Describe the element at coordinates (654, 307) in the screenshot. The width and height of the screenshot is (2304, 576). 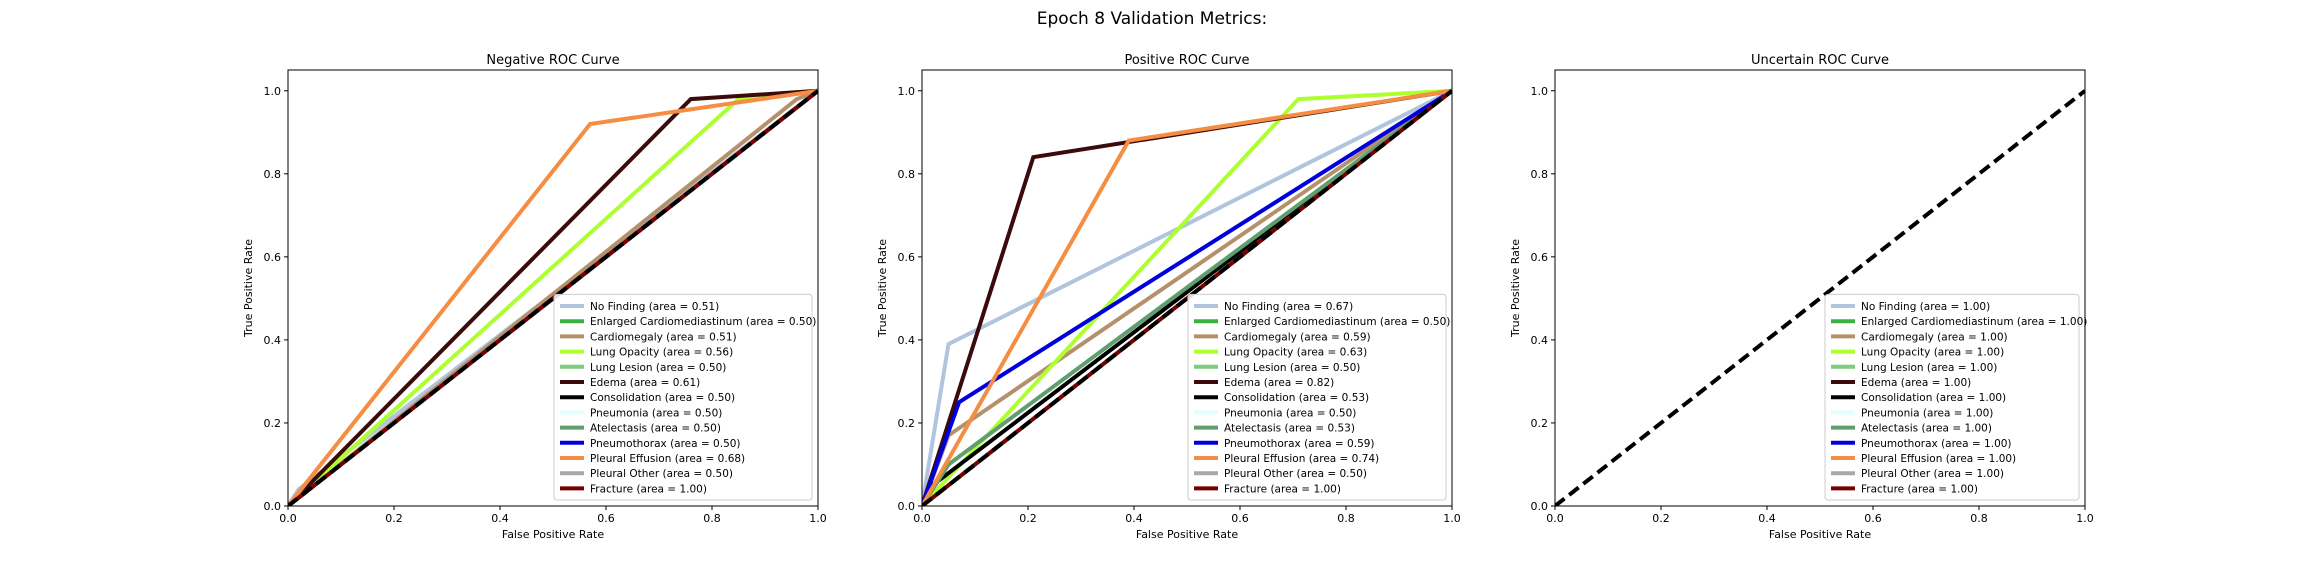
I see `legend-entry: No Finding (area = 0.51)` at that location.